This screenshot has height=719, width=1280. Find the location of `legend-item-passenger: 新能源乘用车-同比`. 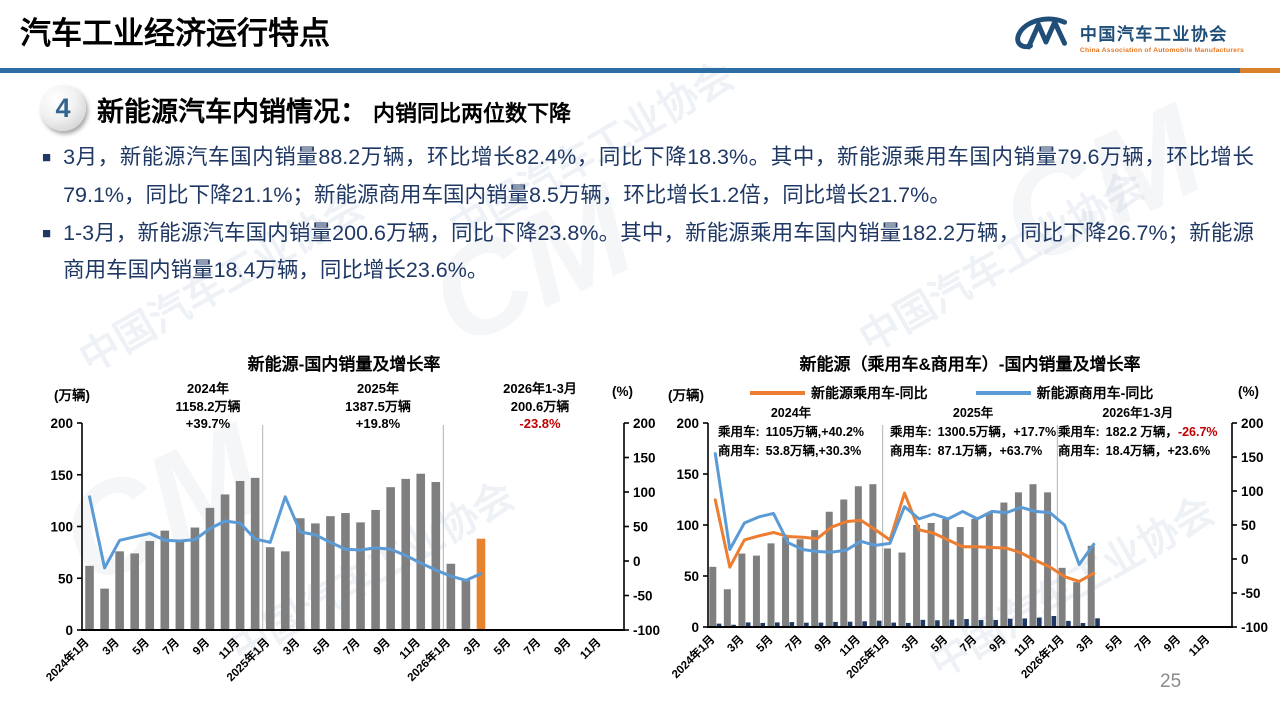

legend-item-passenger: 新能源乘用车-同比 is located at coordinates (839, 393).